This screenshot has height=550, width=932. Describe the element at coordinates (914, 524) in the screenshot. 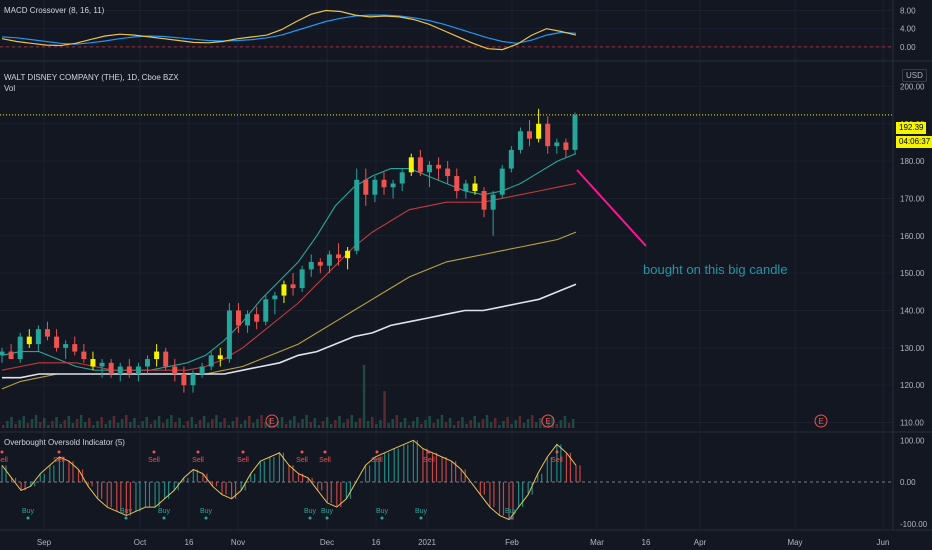

I see `osc-tick-label: -100.00` at that location.